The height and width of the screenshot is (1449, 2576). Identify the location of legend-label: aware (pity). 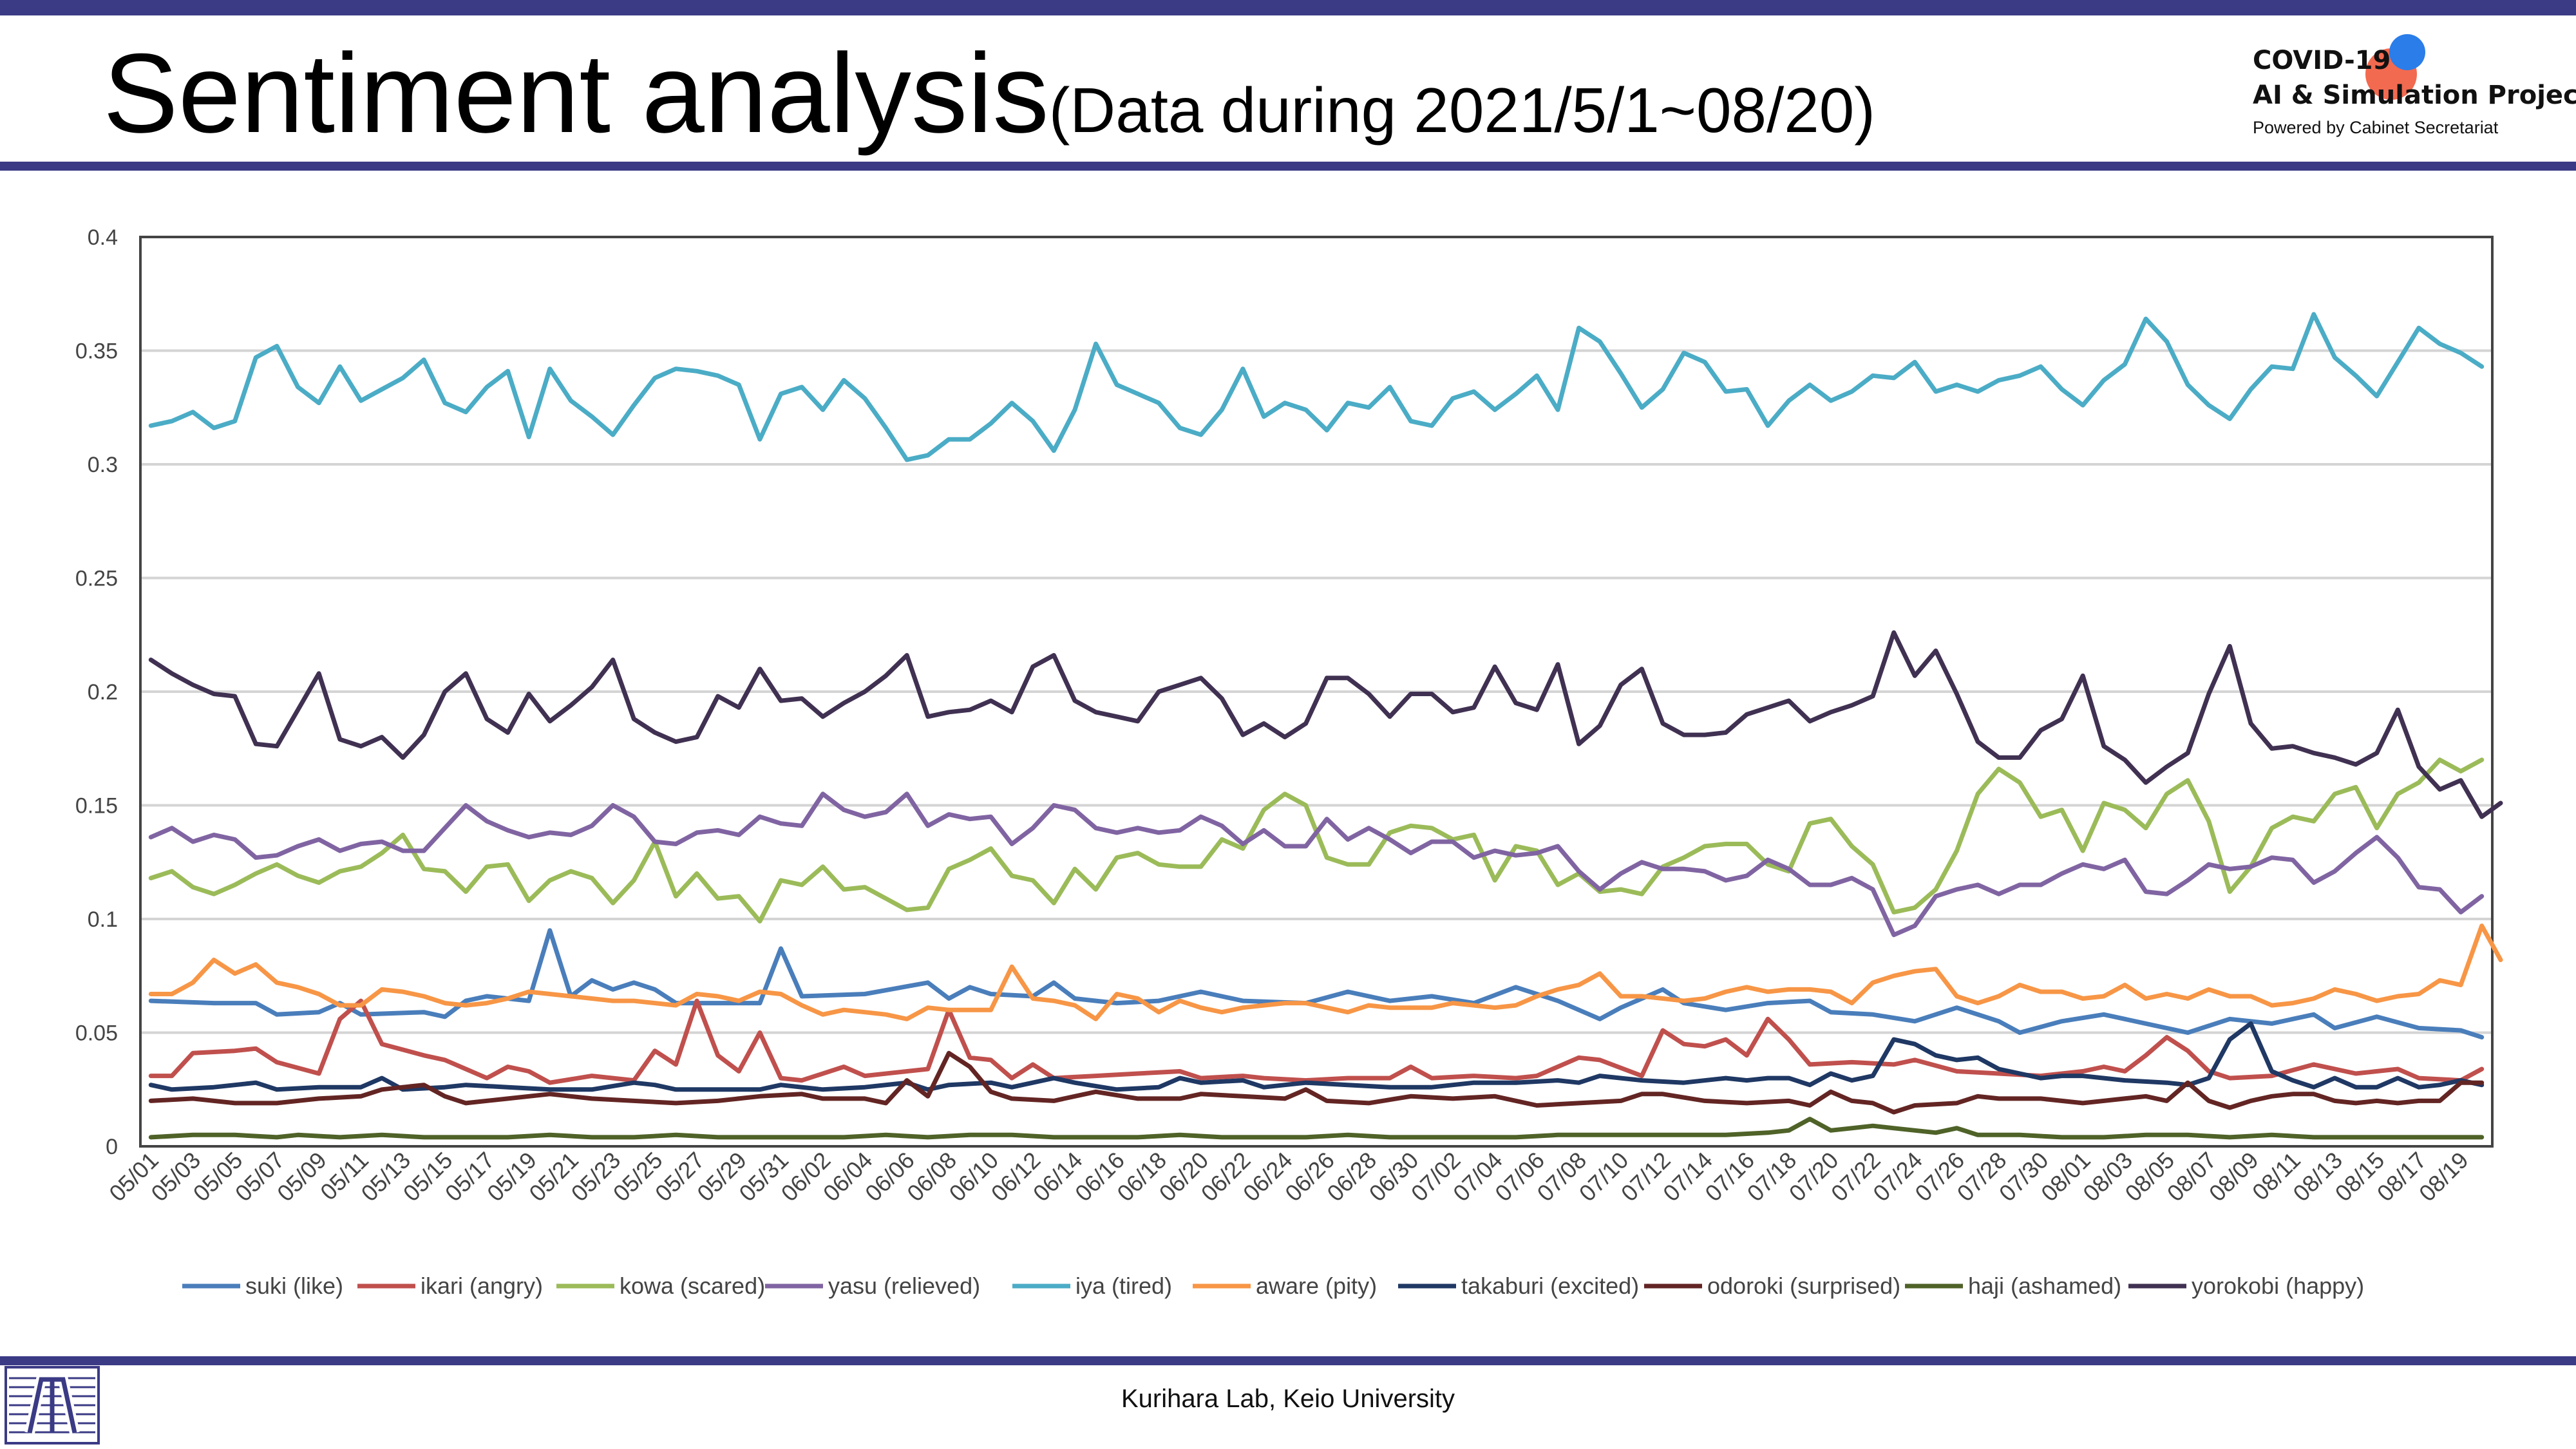
(1317, 1286).